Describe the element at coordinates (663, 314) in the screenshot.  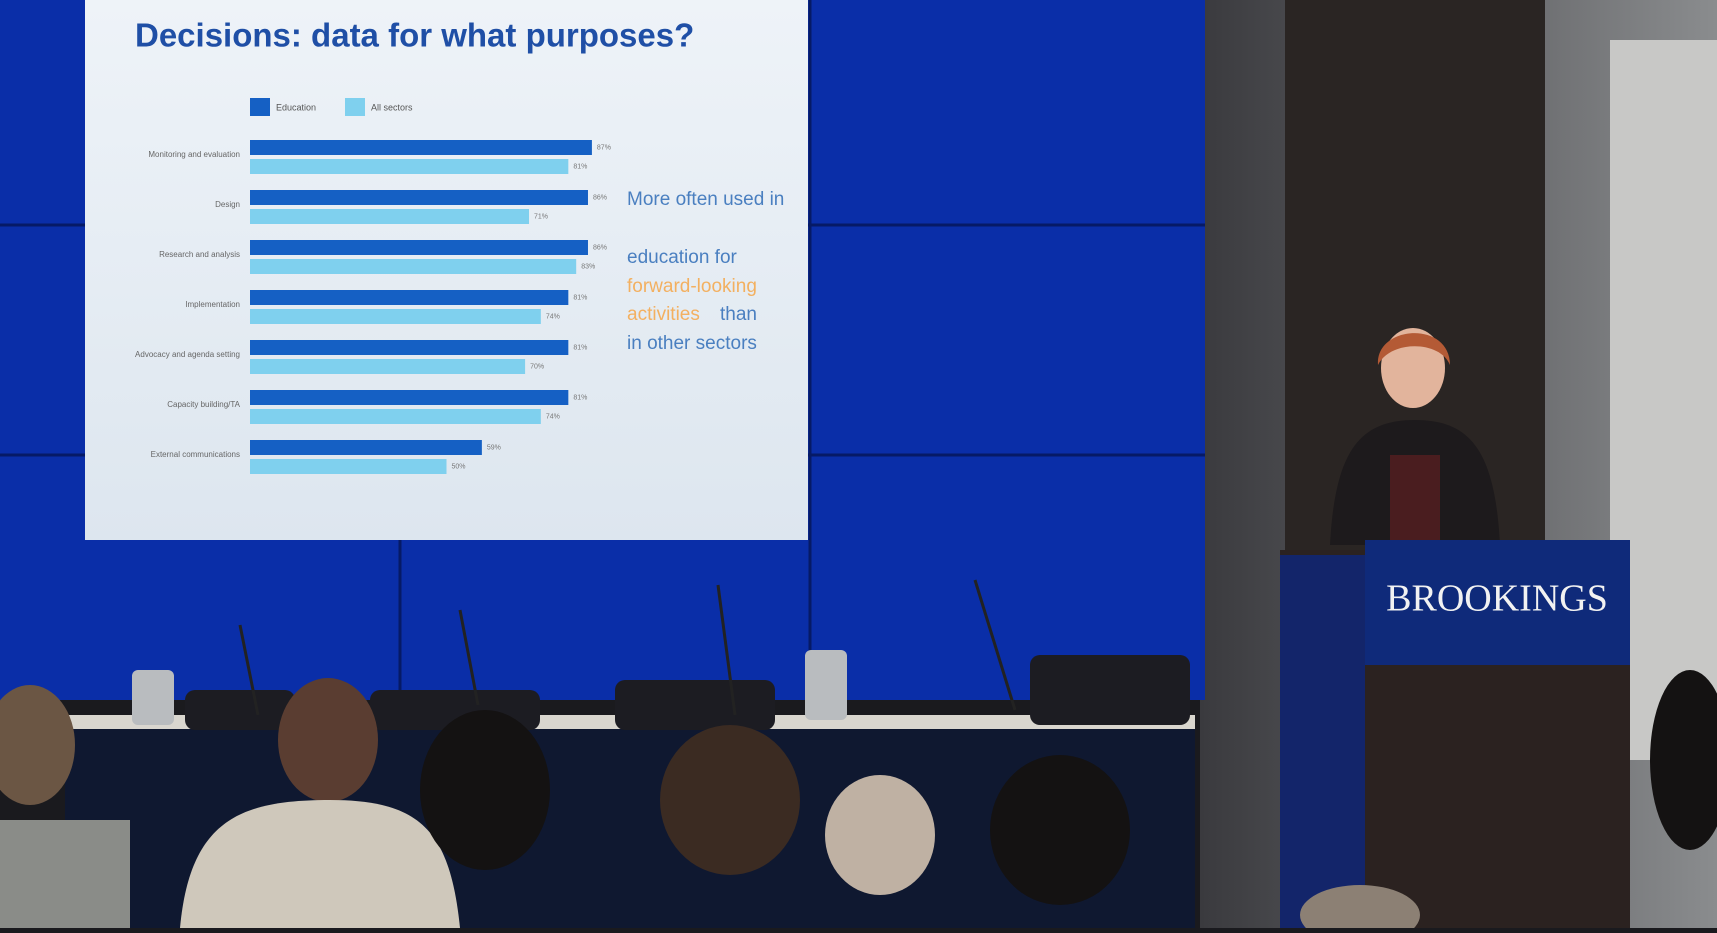
I see `annotation-highlight: activities` at that location.